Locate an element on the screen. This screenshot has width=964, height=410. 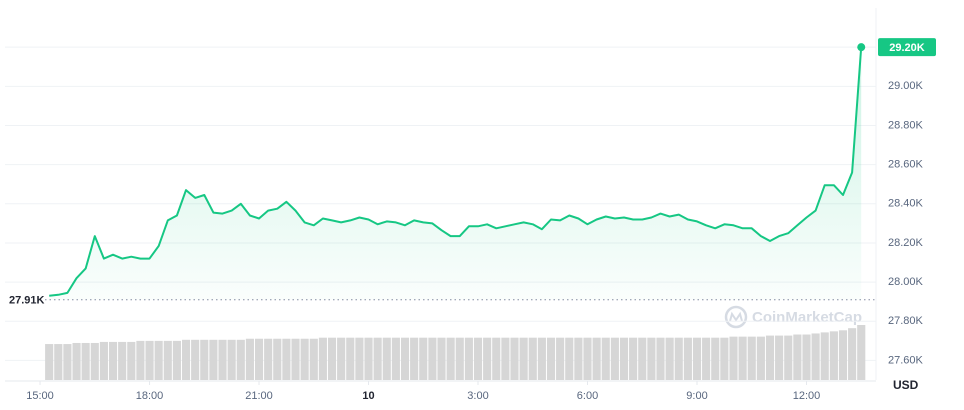
y-tick-label: 28.60K is located at coordinates (906, 165).